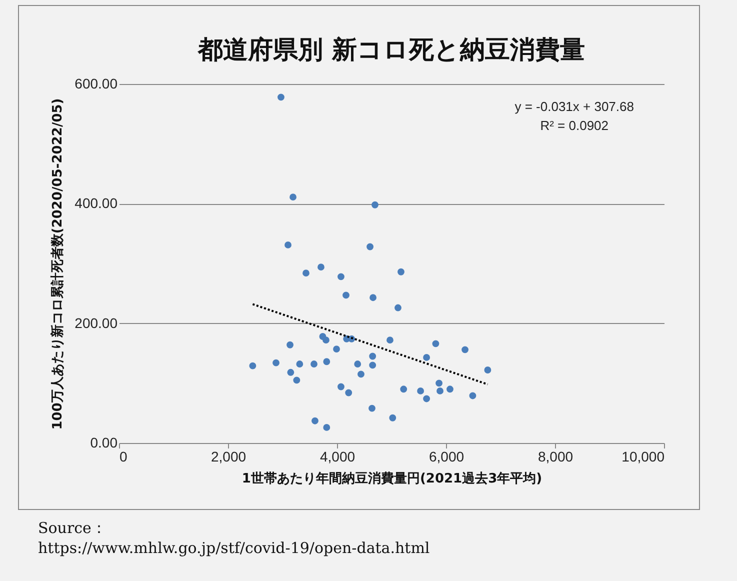  What do you see at coordinates (58, 264) in the screenshot?
I see `y-axis-title: 100万人あたり新コロ累計死者数(2020/05-2022/05)` at bounding box center [58, 264].